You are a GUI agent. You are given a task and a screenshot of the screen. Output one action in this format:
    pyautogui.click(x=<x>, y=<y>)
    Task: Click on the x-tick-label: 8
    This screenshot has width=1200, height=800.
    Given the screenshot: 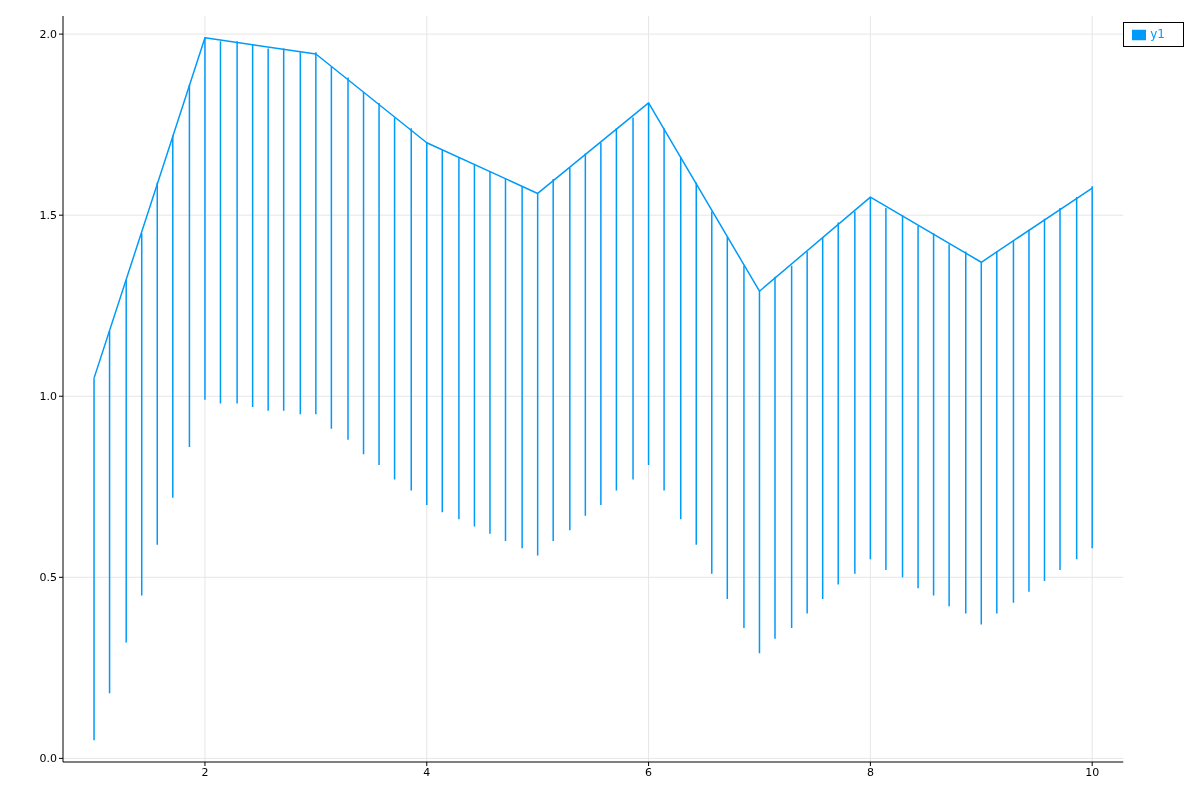 What is the action you would take?
    pyautogui.click(x=870, y=772)
    